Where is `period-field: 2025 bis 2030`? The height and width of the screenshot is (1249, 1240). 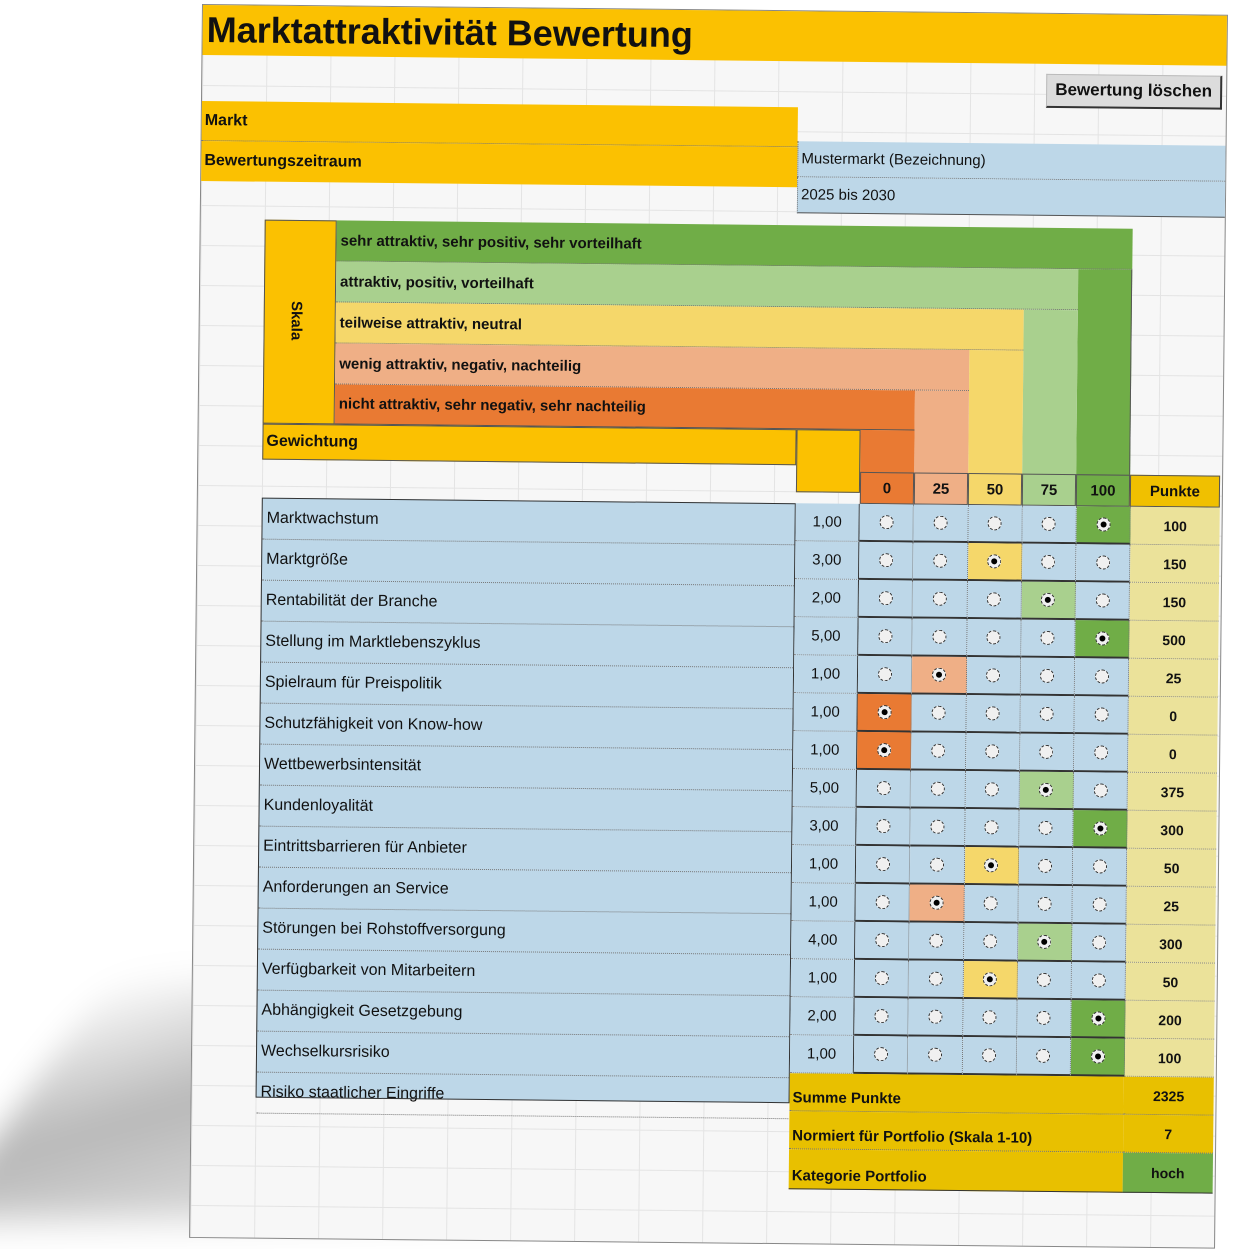
period-field: 2025 bis 2030 is located at coordinates (1011, 197).